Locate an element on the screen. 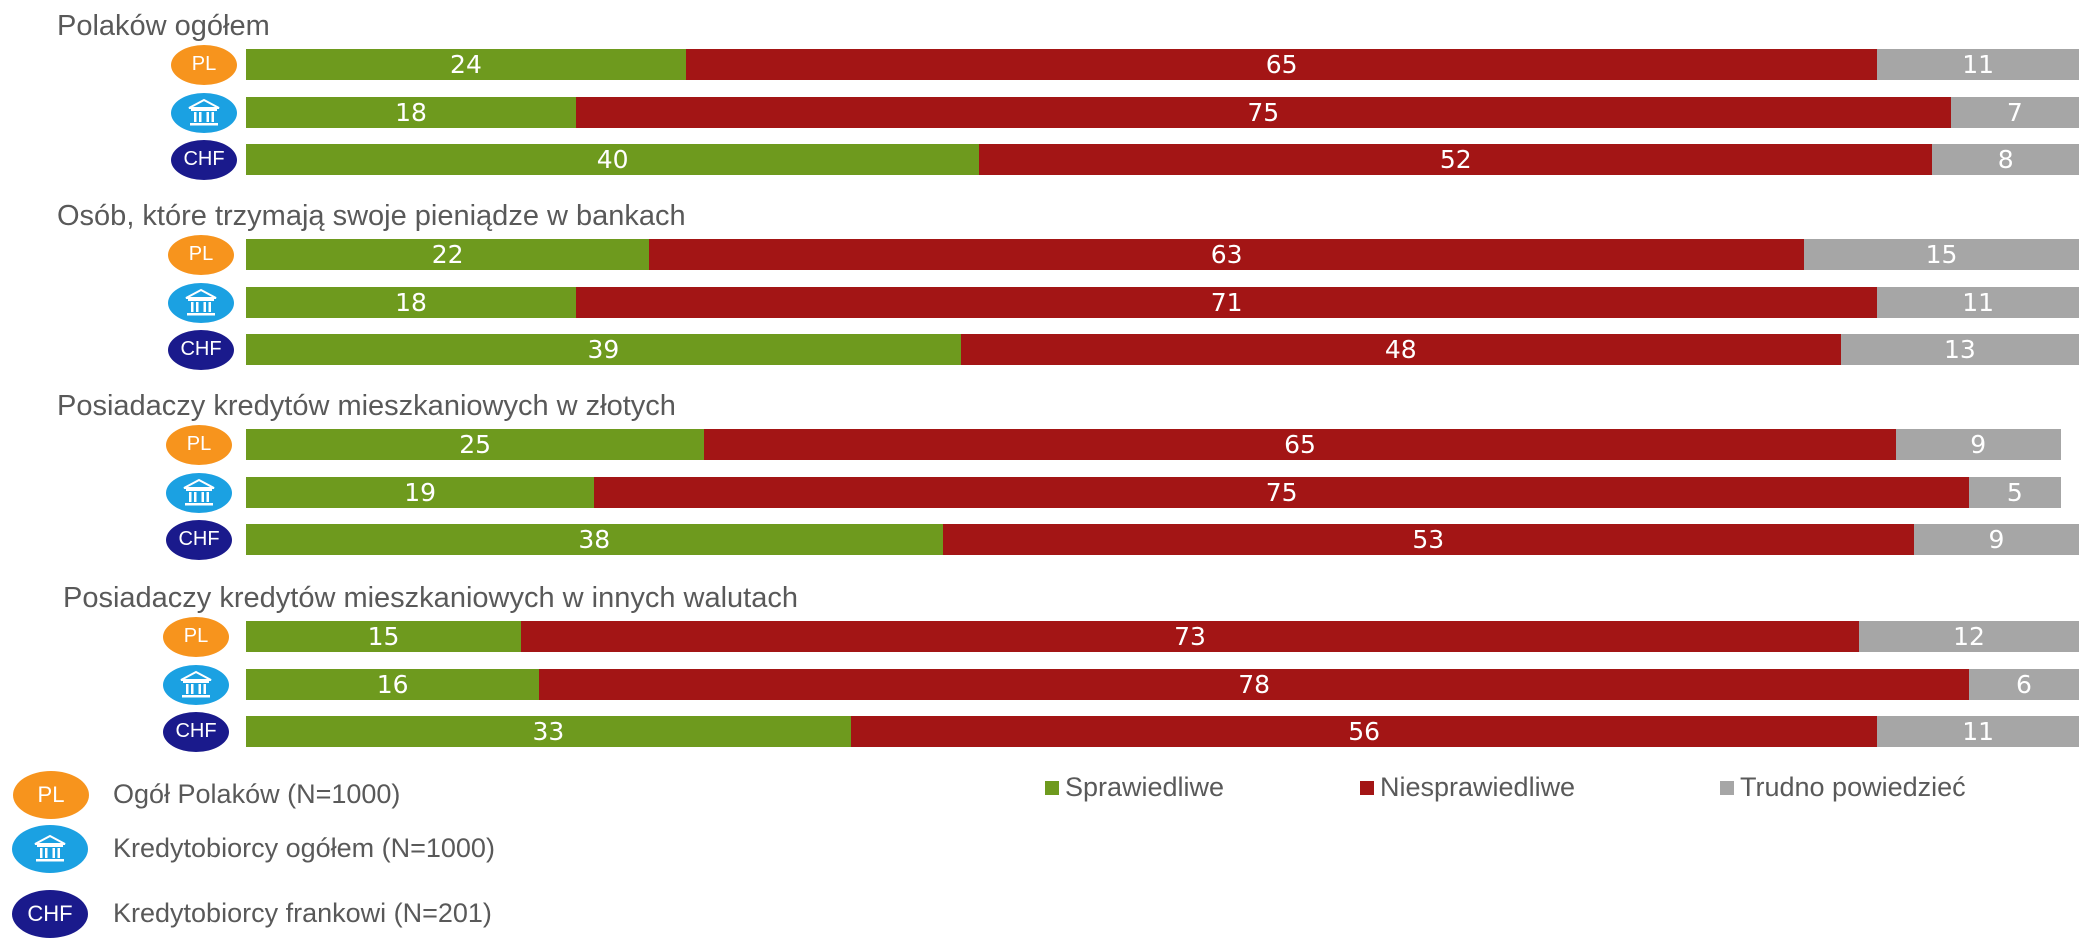 This screenshot has width=2079, height=938. data-label: 63 is located at coordinates (1226, 254).